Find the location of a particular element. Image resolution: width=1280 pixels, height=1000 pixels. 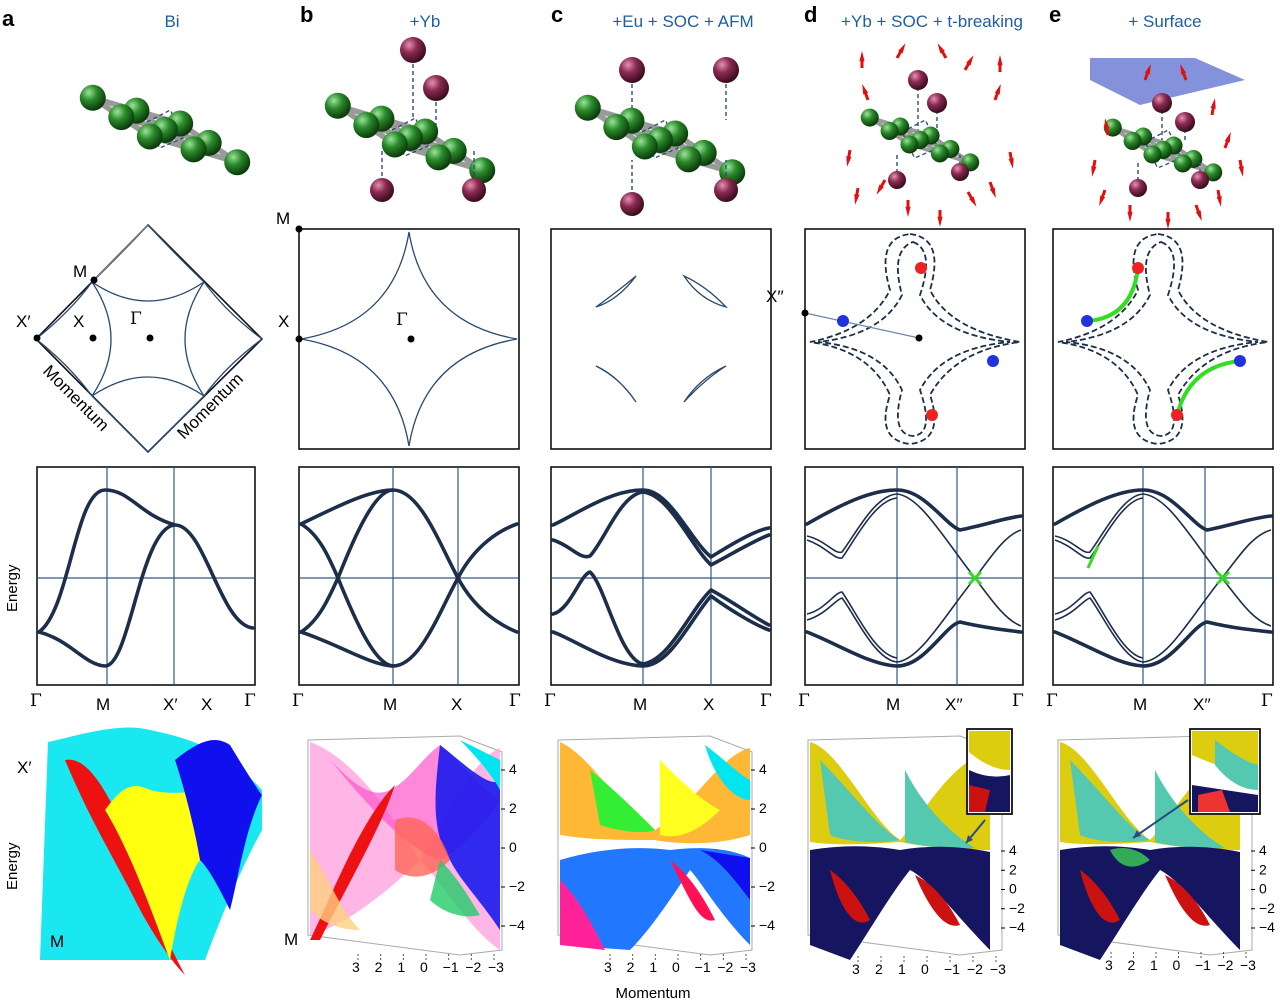

surface-d-inset-red is located at coordinates (979, 798).